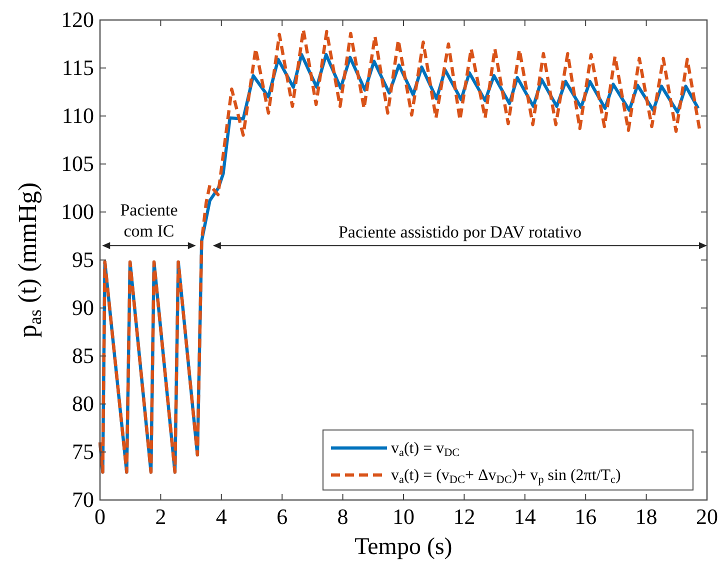 This screenshot has height=568, width=723. What do you see at coordinates (77, 211) in the screenshot?
I see `y-tick-label: 100` at bounding box center [77, 211].